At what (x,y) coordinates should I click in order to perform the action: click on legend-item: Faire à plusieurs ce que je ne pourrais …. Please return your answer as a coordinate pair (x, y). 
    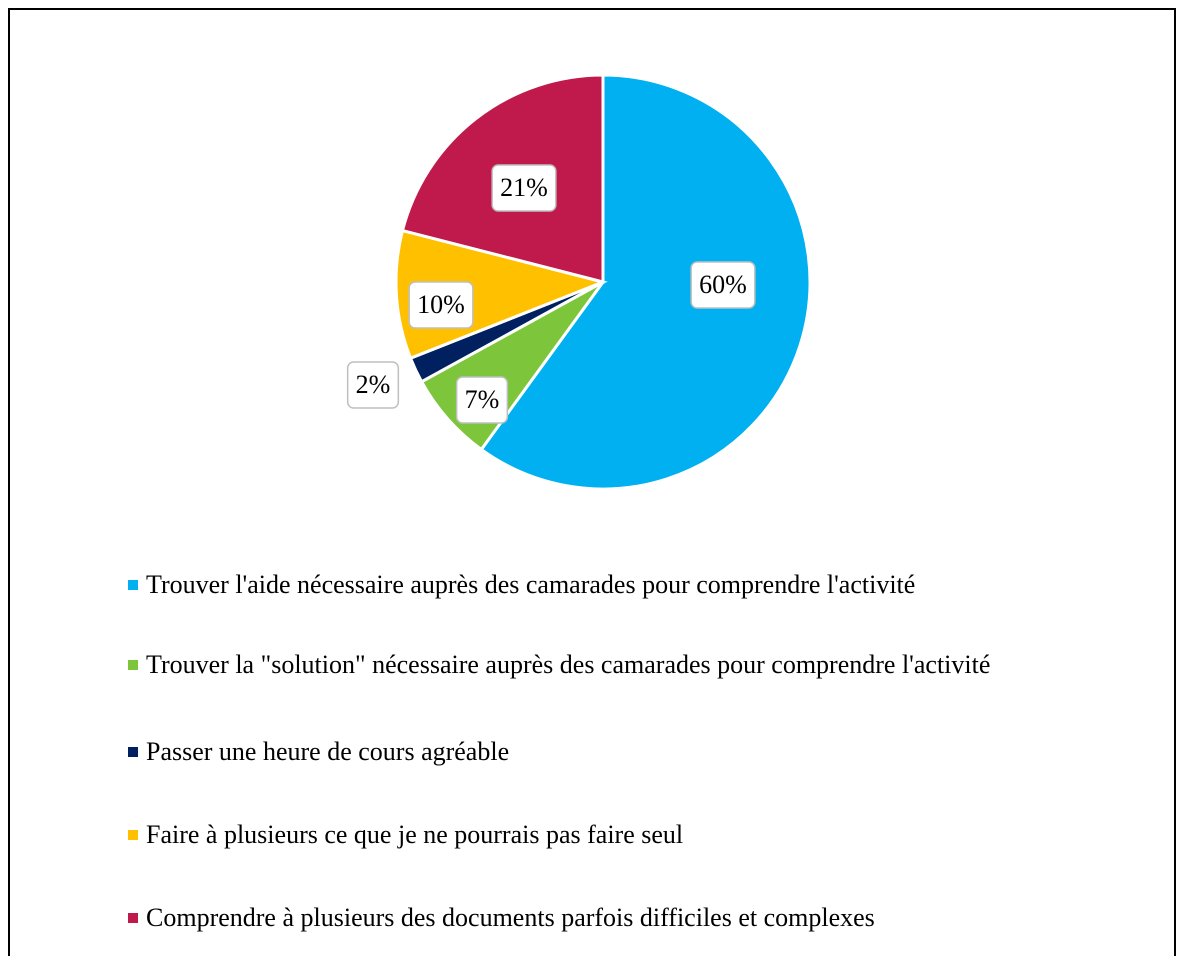
    Looking at the image, I should click on (623, 835).